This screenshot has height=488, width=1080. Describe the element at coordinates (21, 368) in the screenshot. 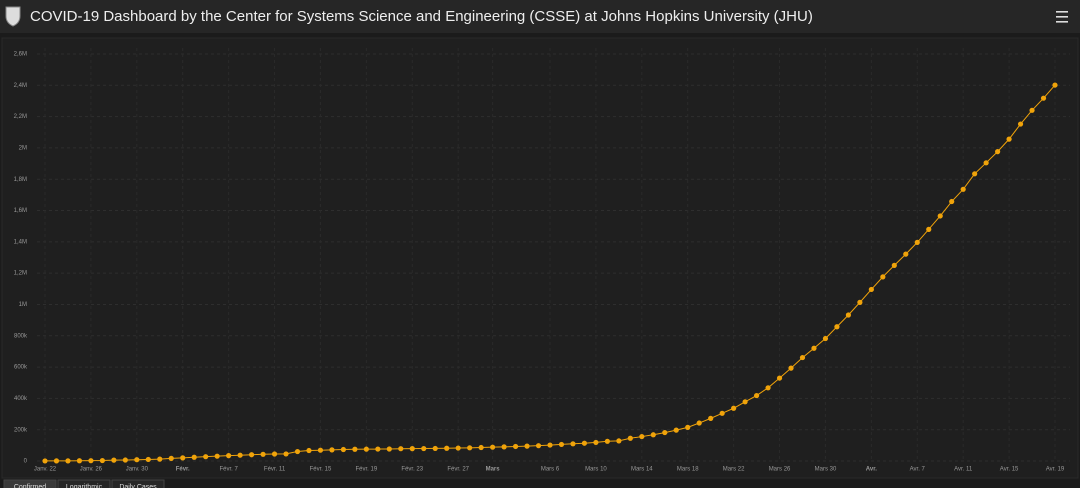

I see `y-tick-label: 600k` at that location.